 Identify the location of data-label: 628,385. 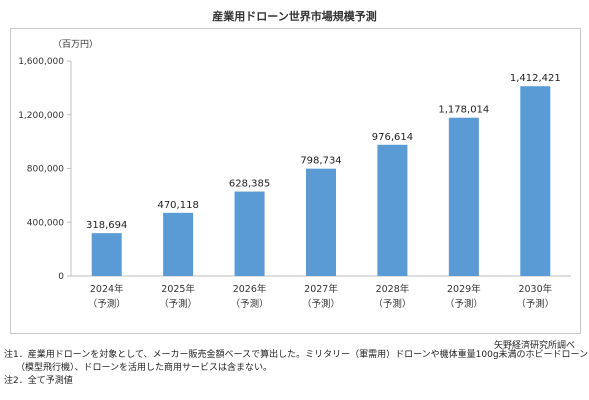
(249, 184).